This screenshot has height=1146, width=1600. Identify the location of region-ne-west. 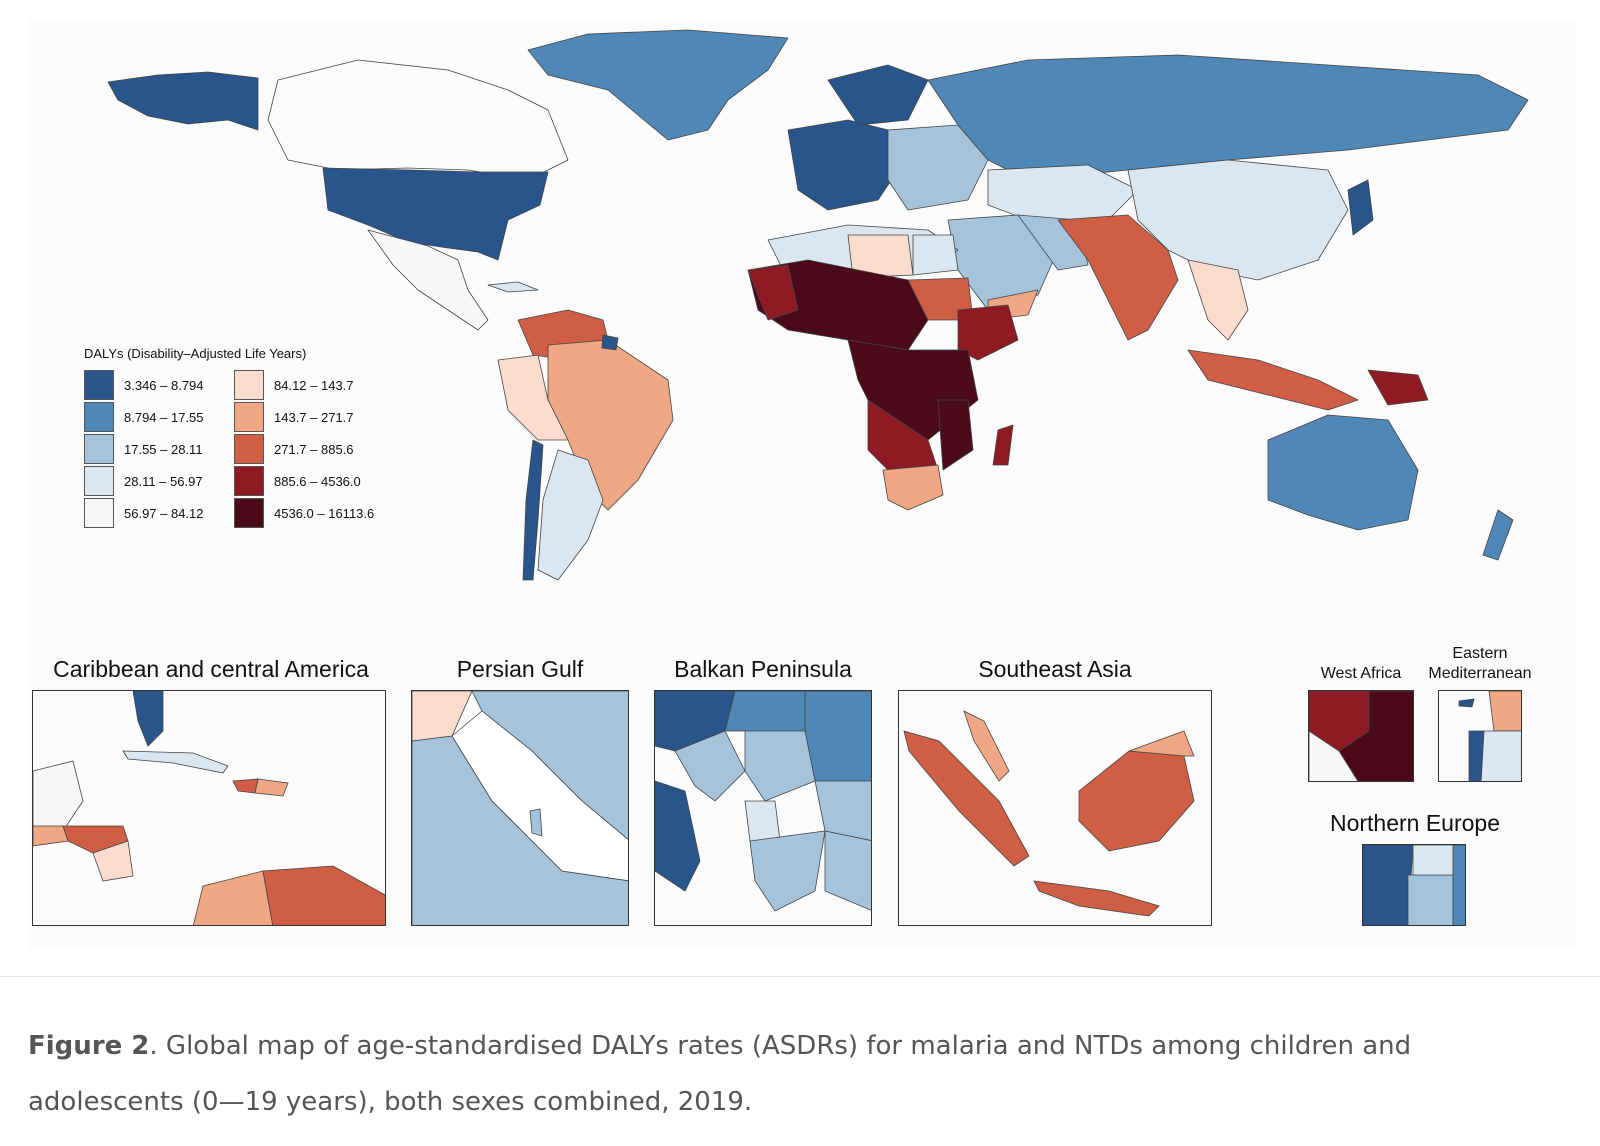
(1388, 885).